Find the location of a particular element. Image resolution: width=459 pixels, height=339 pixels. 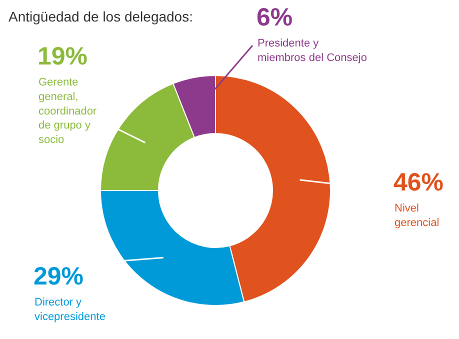

data-label: 19% is located at coordinates (63, 56).